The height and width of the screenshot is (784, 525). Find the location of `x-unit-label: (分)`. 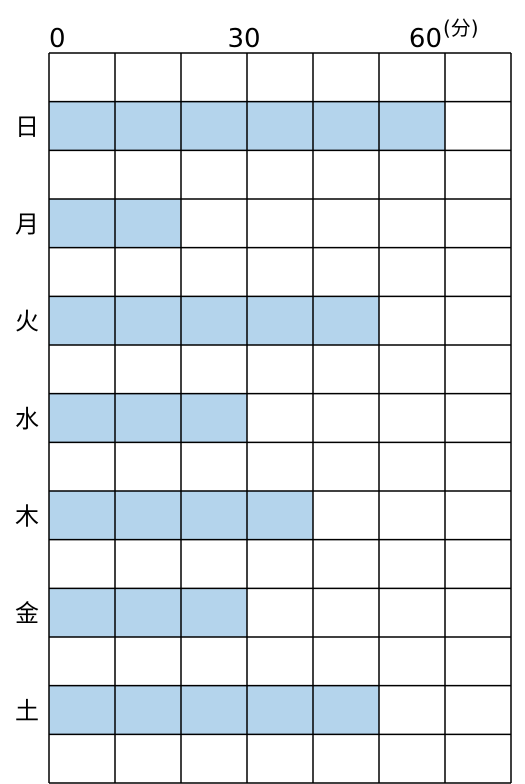

x-unit-label: (分) is located at coordinates (461, 28).